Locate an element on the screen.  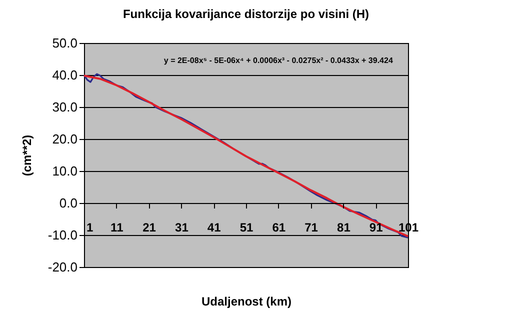
x-tick-label: 1 is located at coordinates (90, 227).